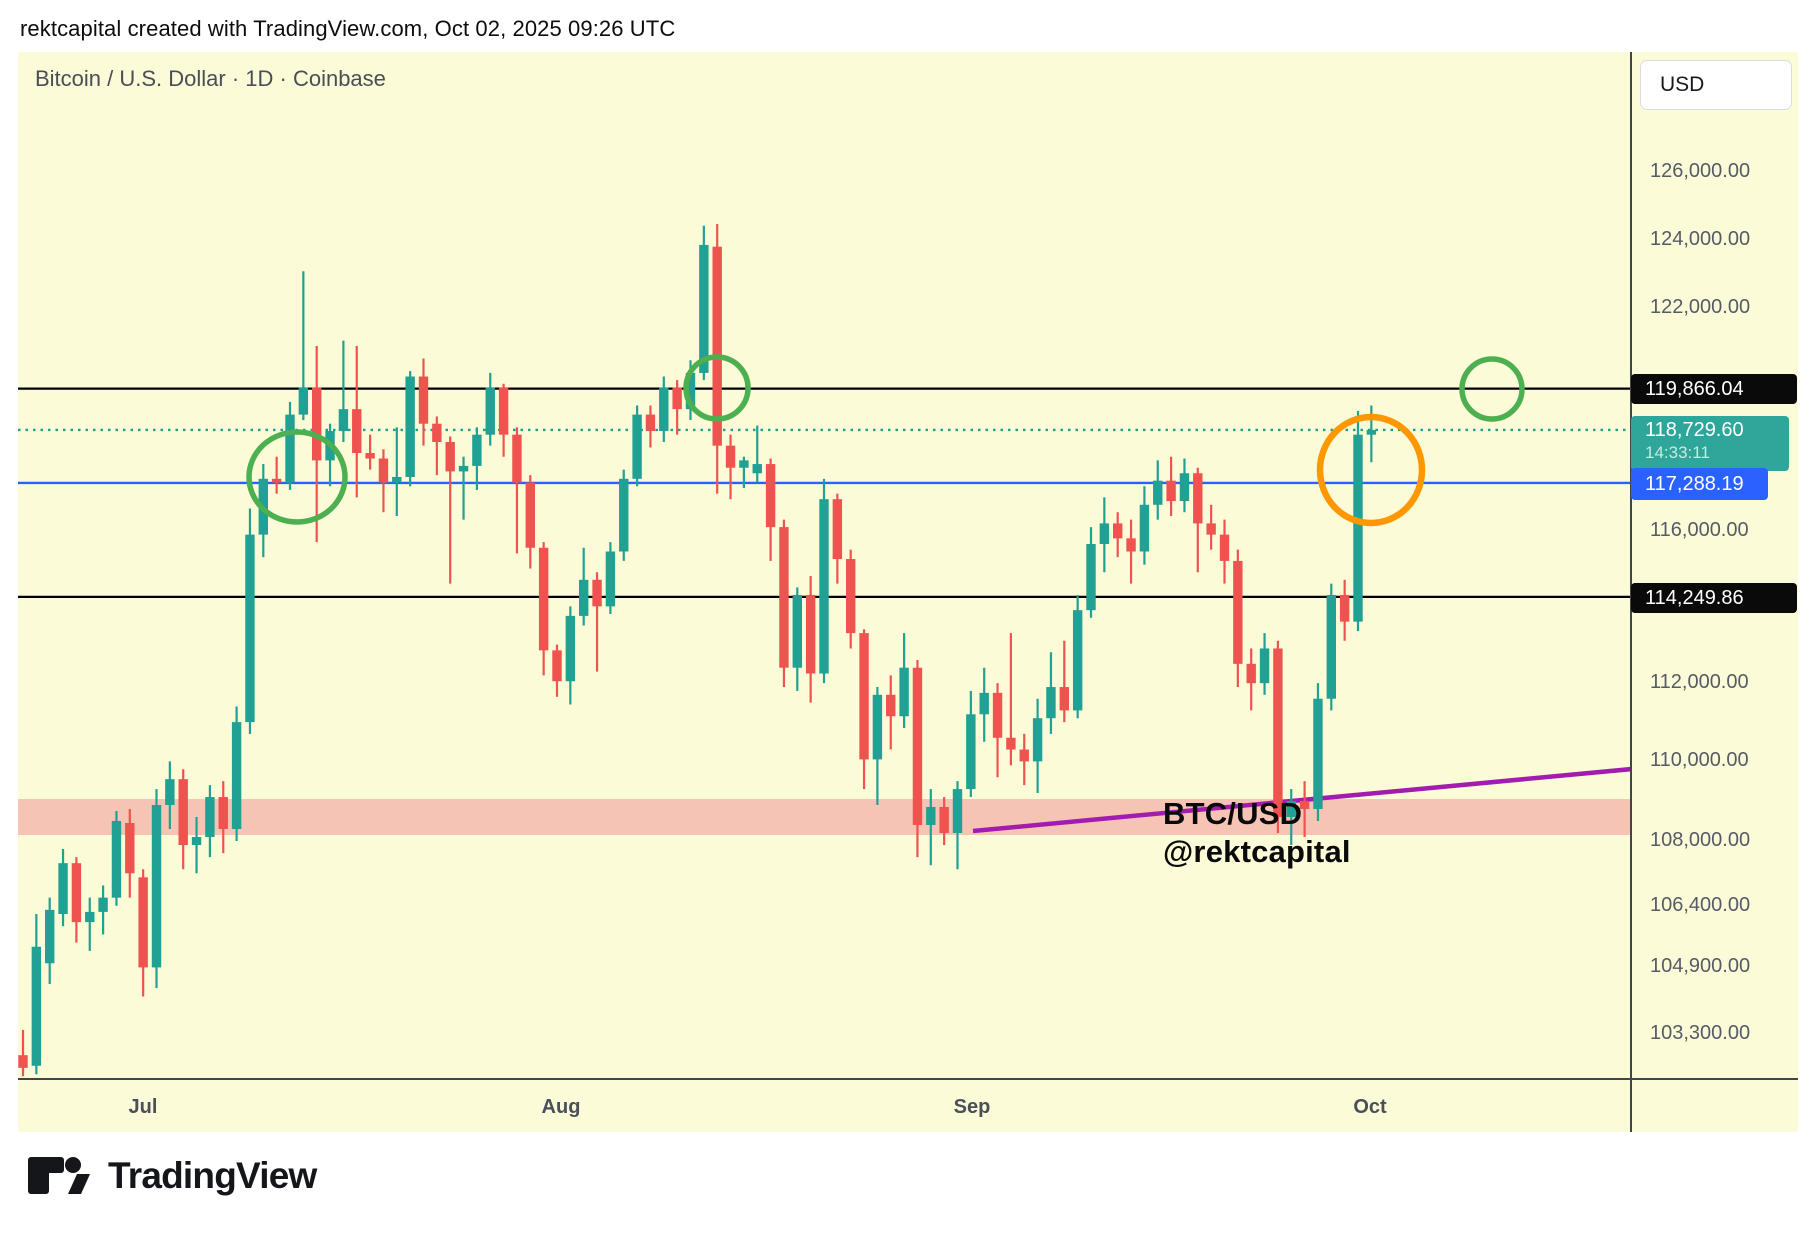 This screenshot has height=1254, width=1820. What do you see at coordinates (1716, 85) in the screenshot?
I see `currency-toggle-button: USD` at bounding box center [1716, 85].